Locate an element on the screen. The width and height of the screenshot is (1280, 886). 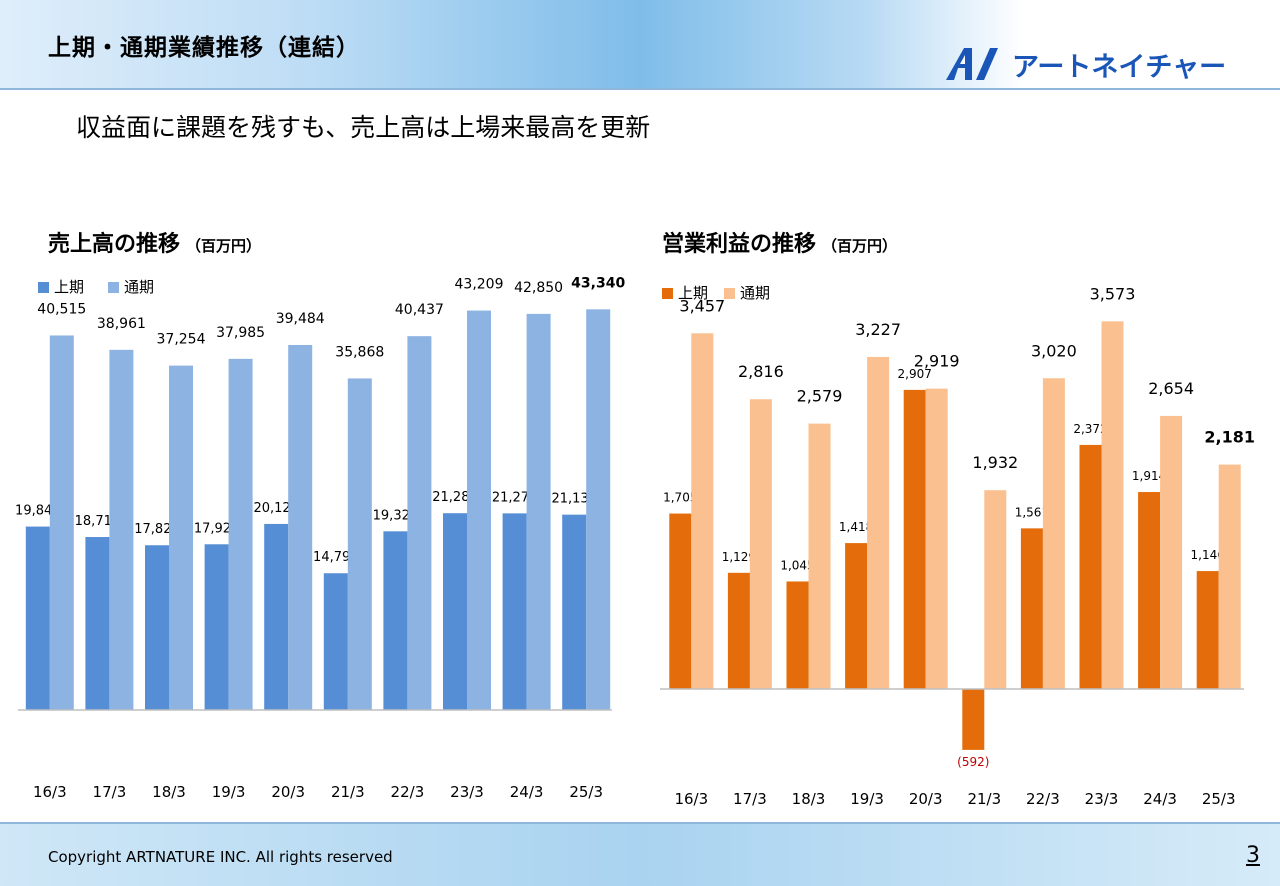
full-year-label-23-3: 3,573 is located at coordinates (1113, 293).